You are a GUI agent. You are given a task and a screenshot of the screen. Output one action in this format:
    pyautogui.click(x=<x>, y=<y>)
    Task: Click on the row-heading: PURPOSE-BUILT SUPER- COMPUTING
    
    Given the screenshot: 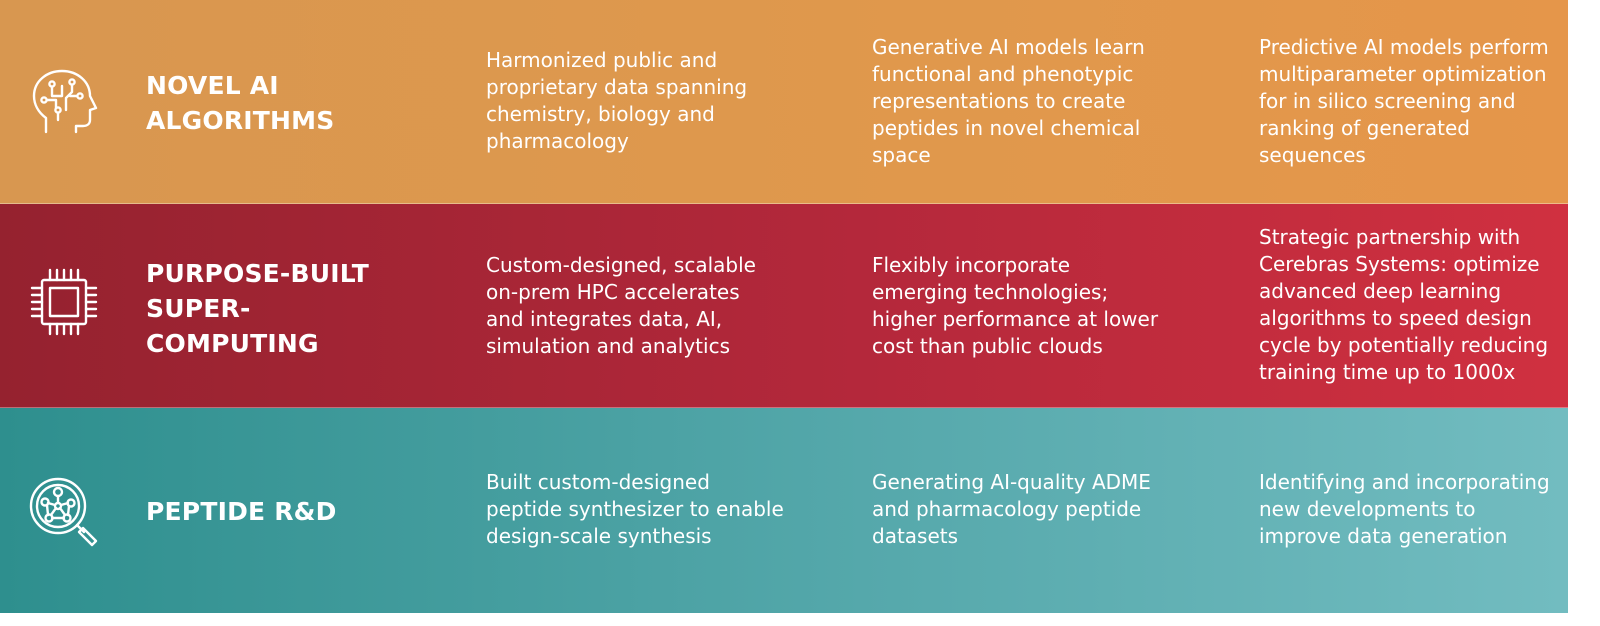 What is the action you would take?
    pyautogui.click(x=258, y=308)
    